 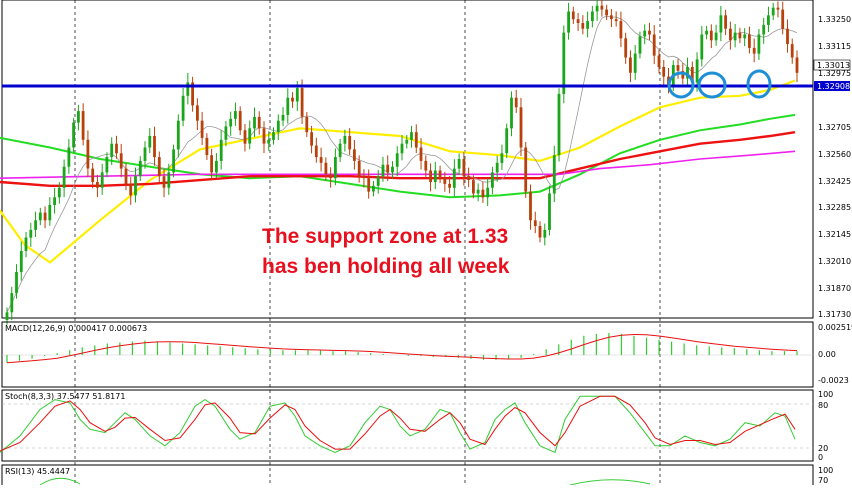 What do you see at coordinates (834, 234) in the screenshot?
I see `price-tick: 1.32145` at bounding box center [834, 234].